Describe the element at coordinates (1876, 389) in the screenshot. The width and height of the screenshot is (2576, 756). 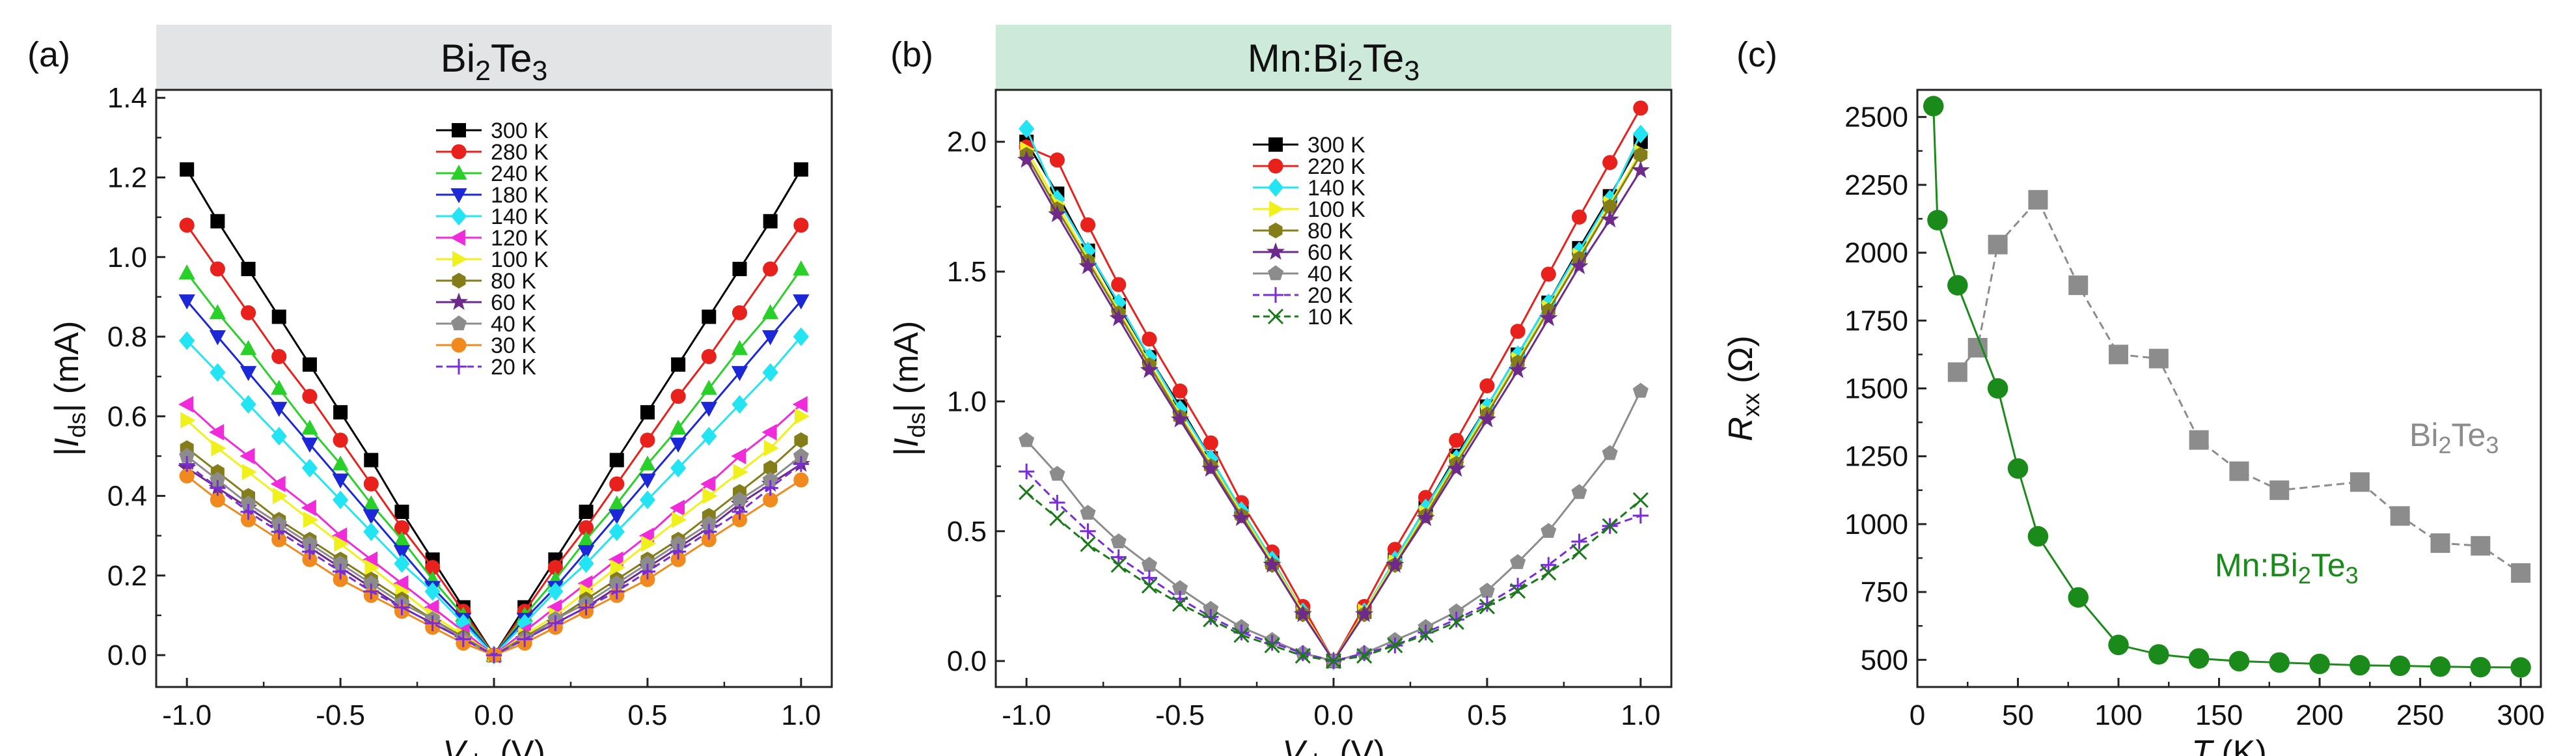
I see `y-tick-label: 1500` at that location.